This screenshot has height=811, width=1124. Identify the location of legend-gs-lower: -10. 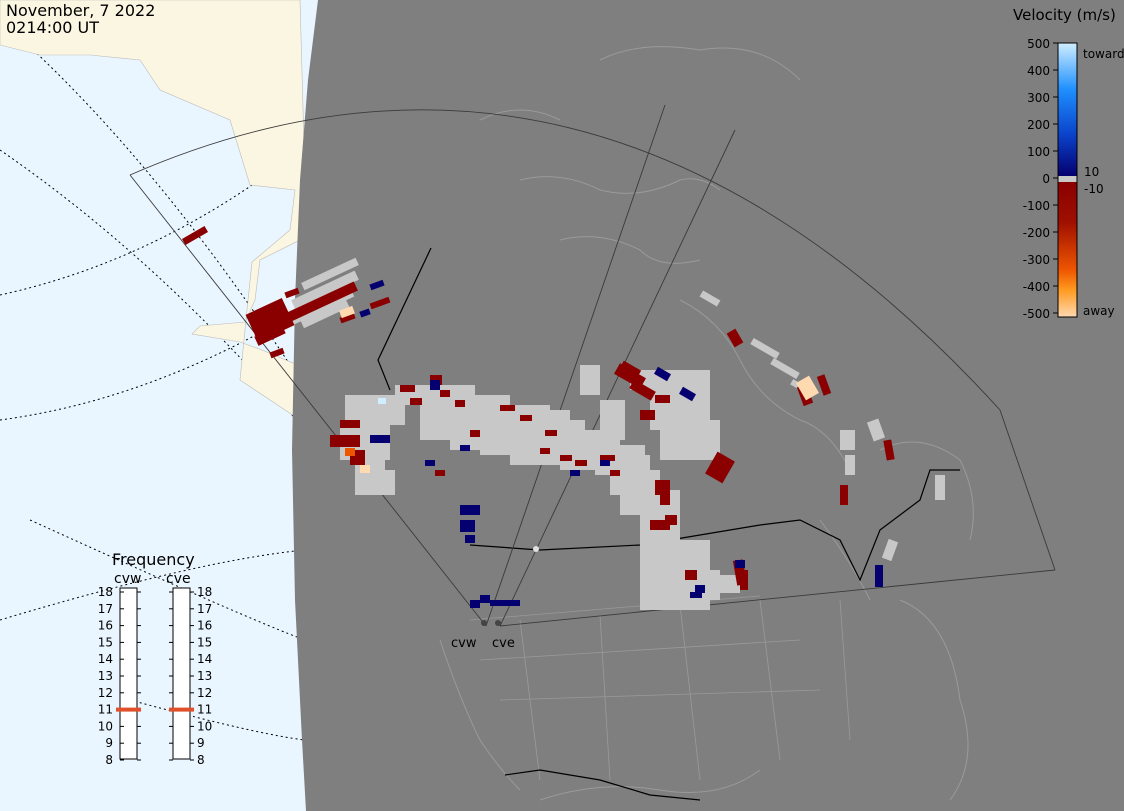
(1094, 189).